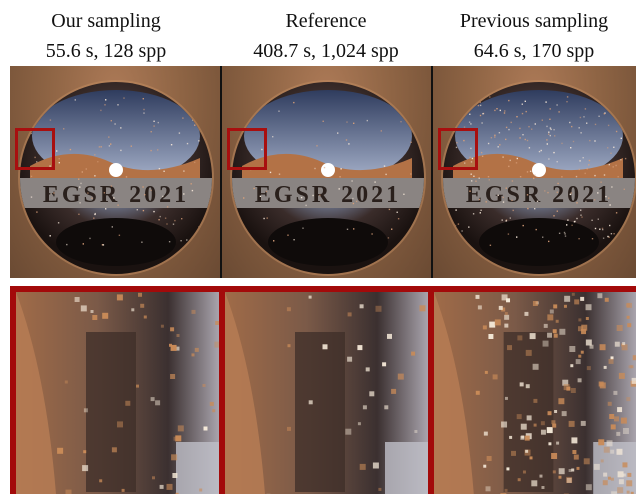 This screenshot has height=494, width=636. I want to click on column-stats: 64.6 s, 170 spp, so click(534, 51).